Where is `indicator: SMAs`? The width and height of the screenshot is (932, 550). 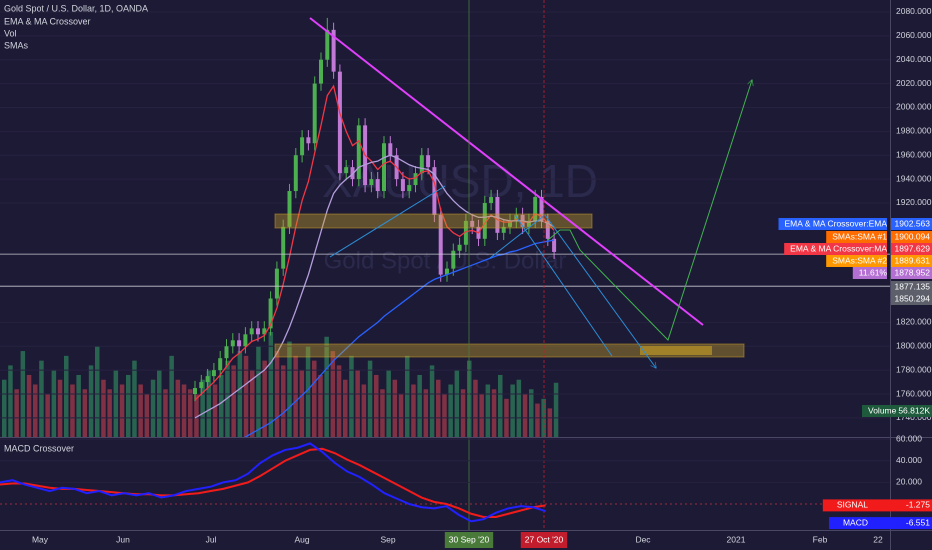
indicator: SMAs is located at coordinates (16, 45).